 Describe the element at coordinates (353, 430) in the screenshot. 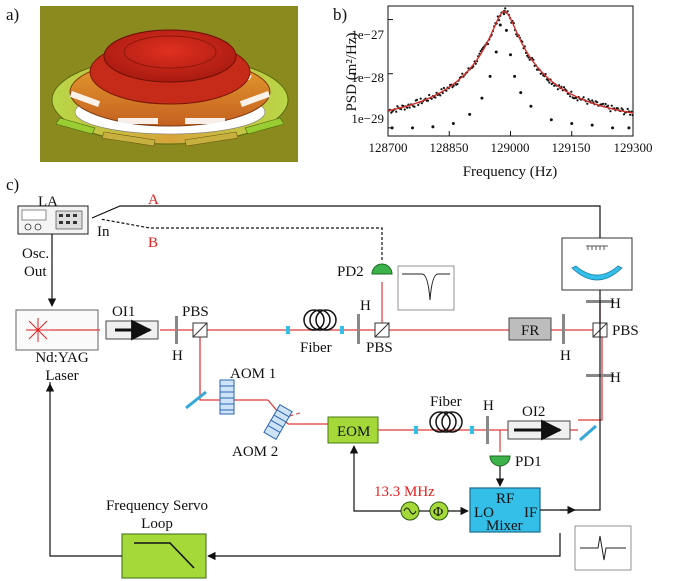

I see `eom-box` at that location.